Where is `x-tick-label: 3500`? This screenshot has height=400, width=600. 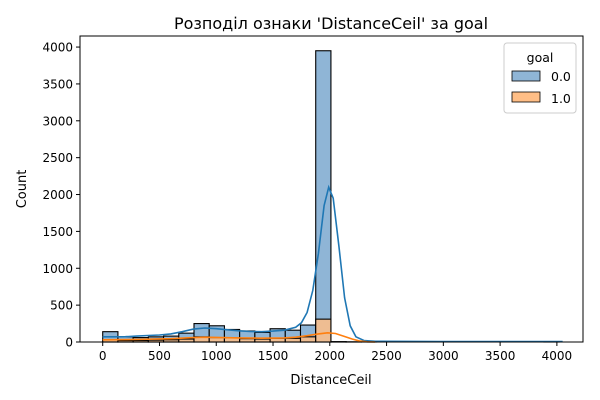
x-tick-label: 3500 is located at coordinates (500, 356).